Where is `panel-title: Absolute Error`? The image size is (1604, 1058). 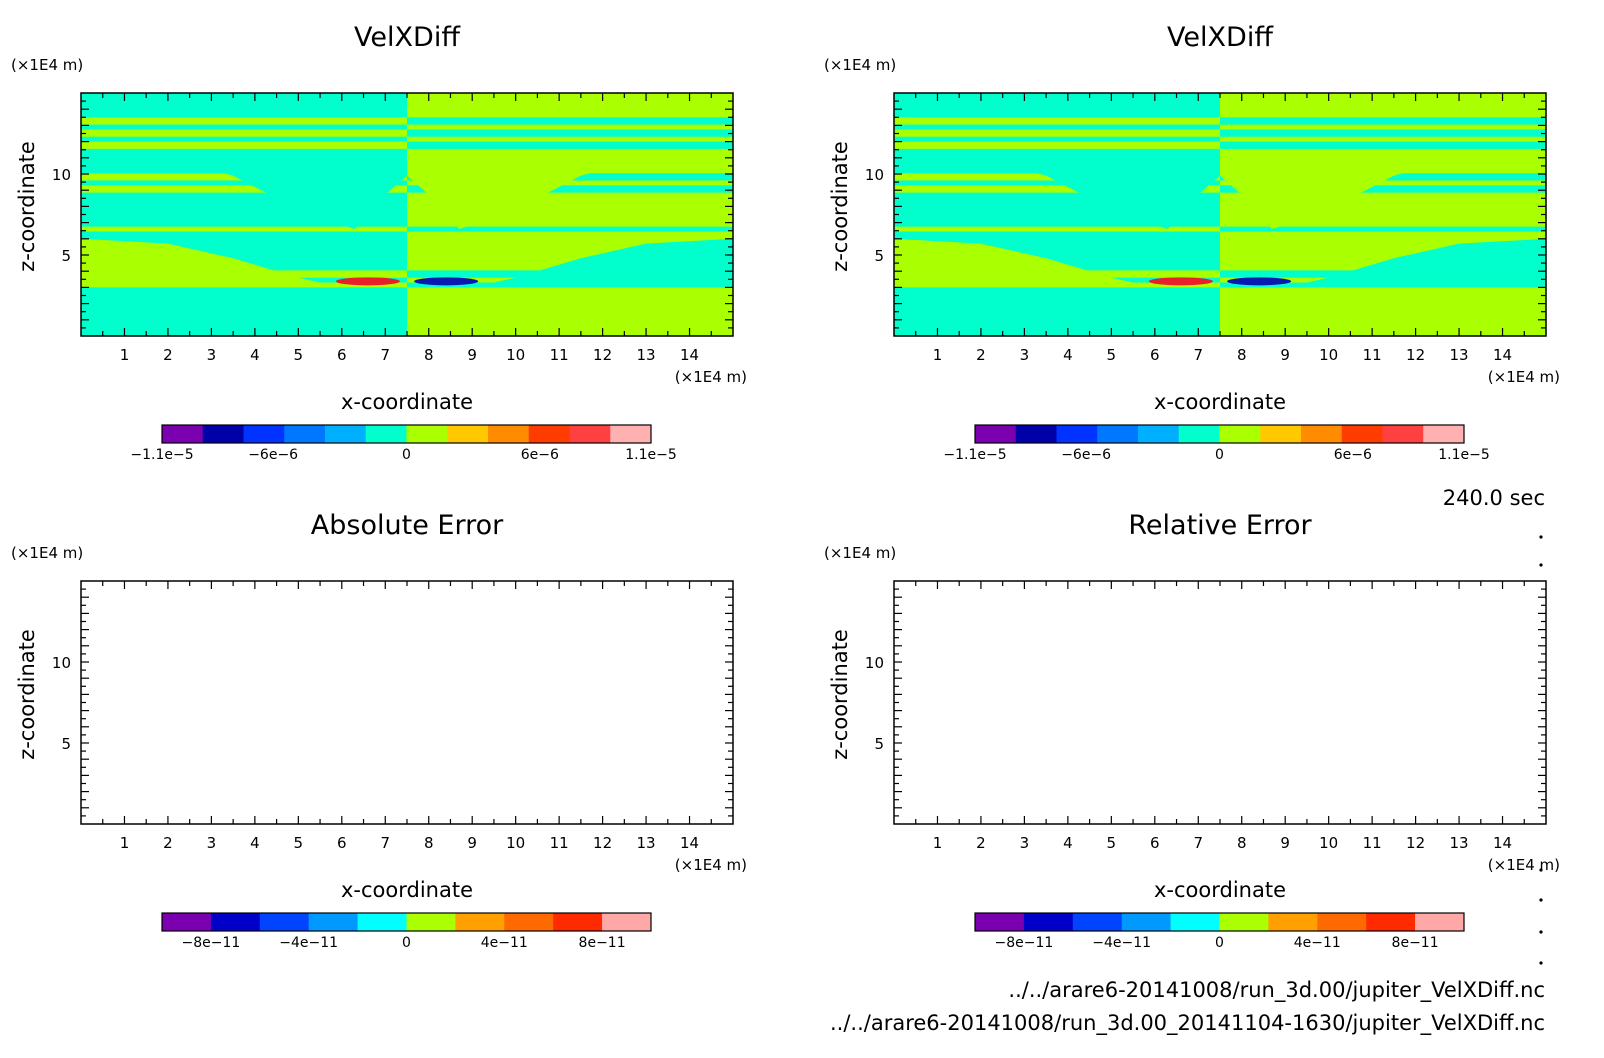 panel-title: Absolute Error is located at coordinates (407, 525).